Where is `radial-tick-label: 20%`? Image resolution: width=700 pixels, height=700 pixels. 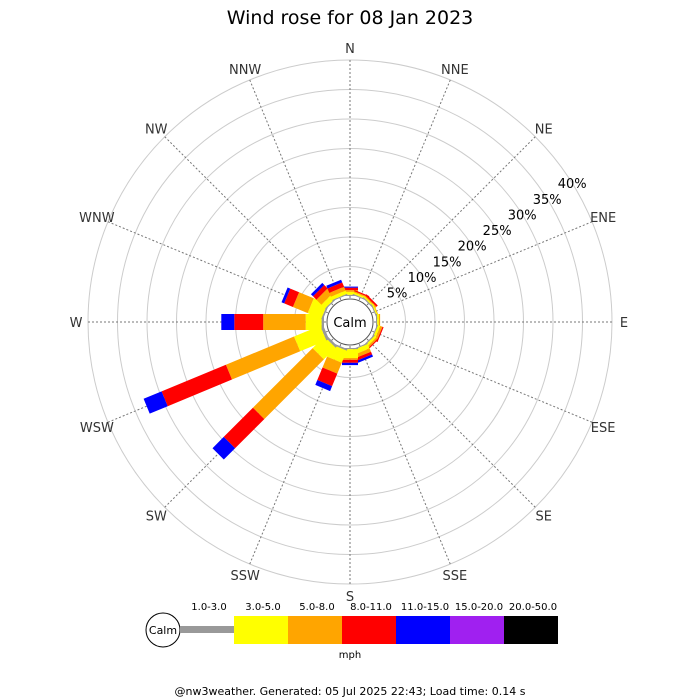
radial-tick-label: 20% is located at coordinates (472, 247).